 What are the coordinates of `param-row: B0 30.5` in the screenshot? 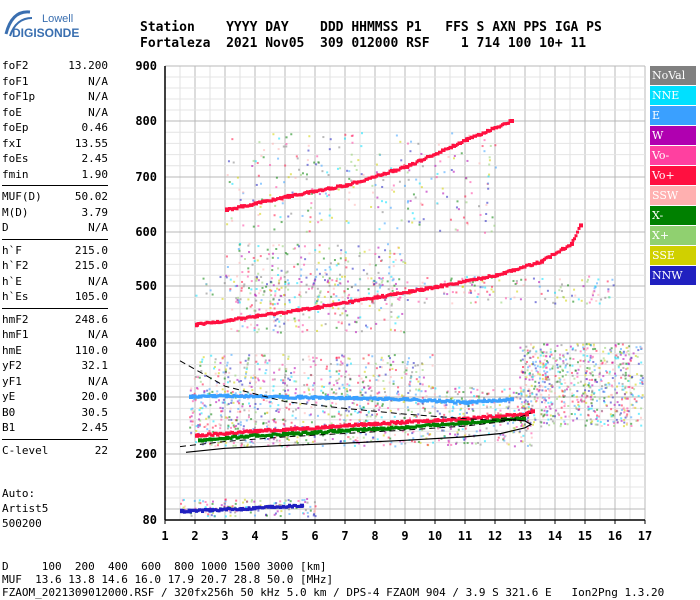 It's located at (55, 413).